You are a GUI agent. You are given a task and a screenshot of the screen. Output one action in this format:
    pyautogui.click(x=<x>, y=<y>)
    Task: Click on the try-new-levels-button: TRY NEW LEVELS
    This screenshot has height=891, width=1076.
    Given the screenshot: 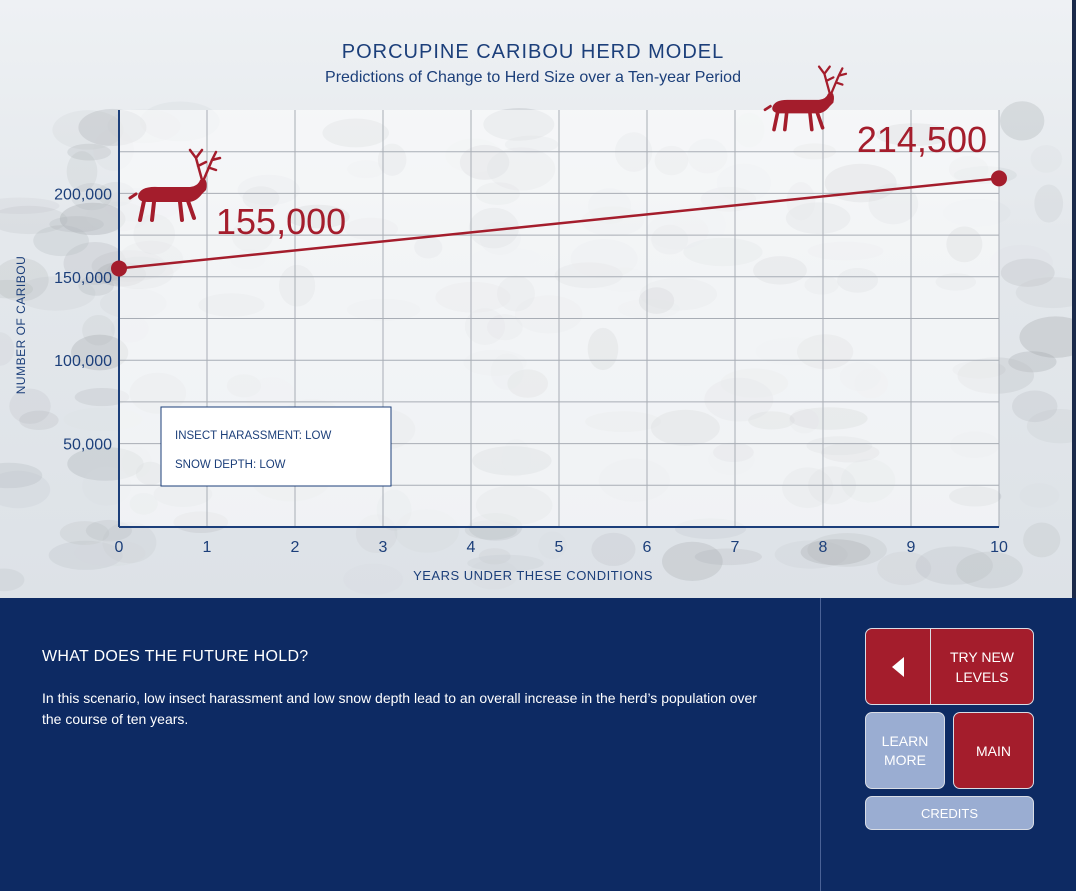 What is the action you would take?
    pyautogui.click(x=949, y=666)
    